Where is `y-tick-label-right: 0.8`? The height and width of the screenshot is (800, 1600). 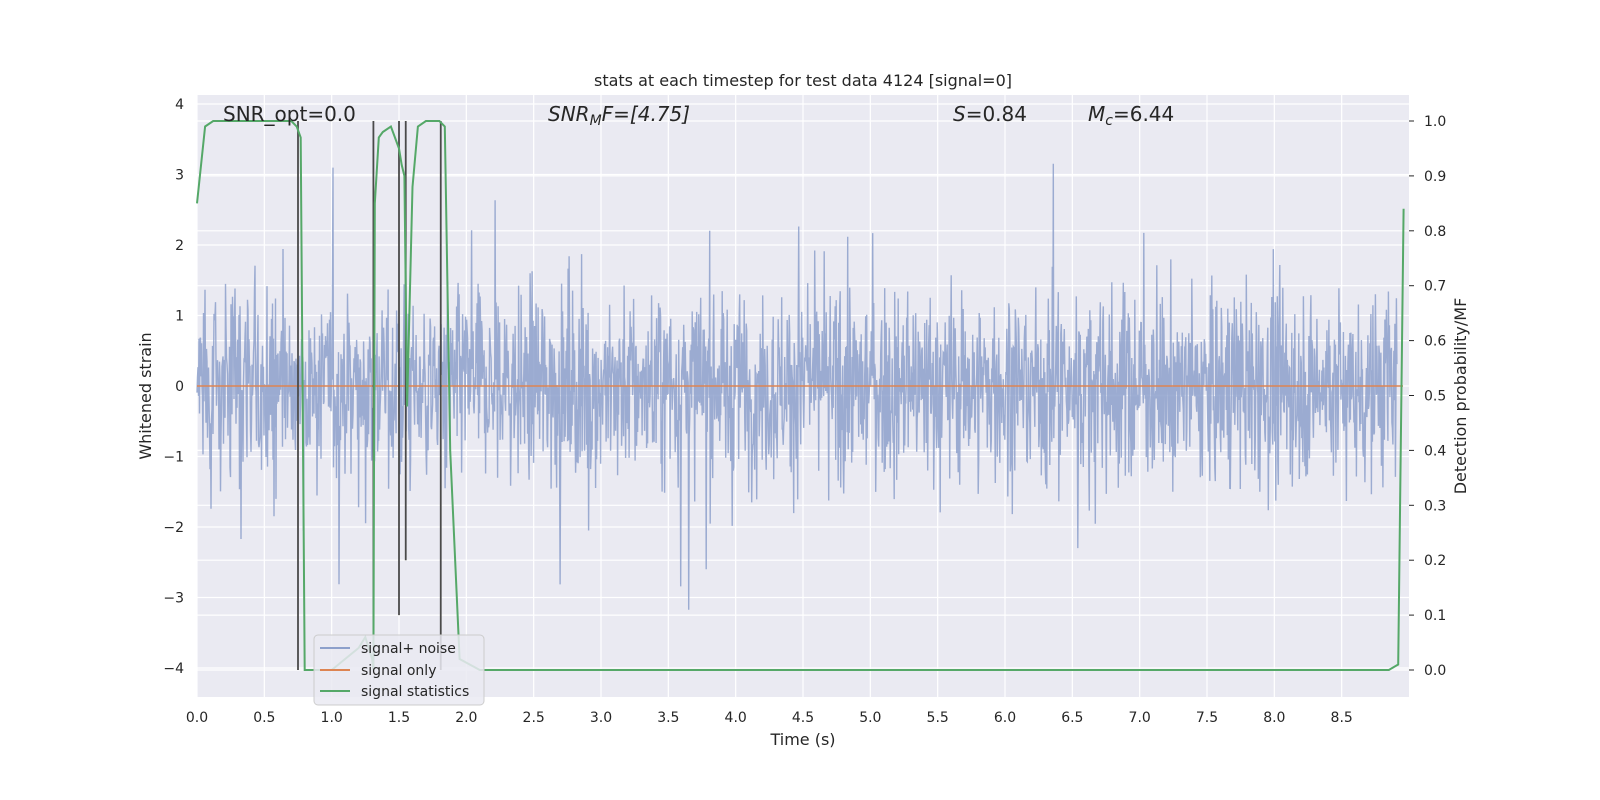 y-tick-label-right: 0.8 is located at coordinates (1435, 232).